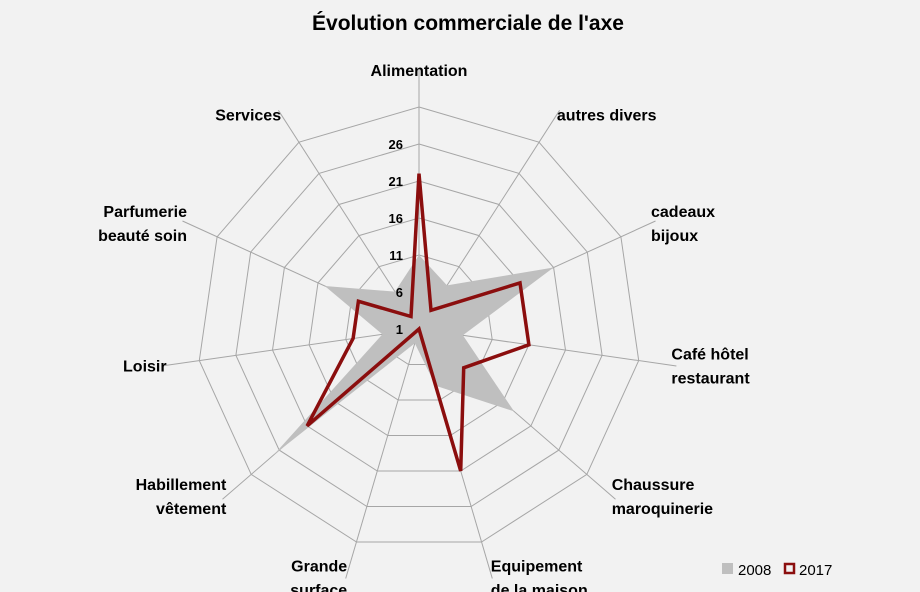  I want to click on category-label: Parfumerie beauté soin, so click(142, 224).